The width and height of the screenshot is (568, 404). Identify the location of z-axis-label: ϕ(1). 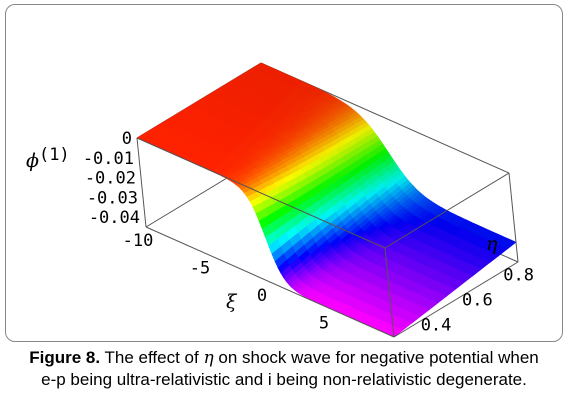
(48, 158).